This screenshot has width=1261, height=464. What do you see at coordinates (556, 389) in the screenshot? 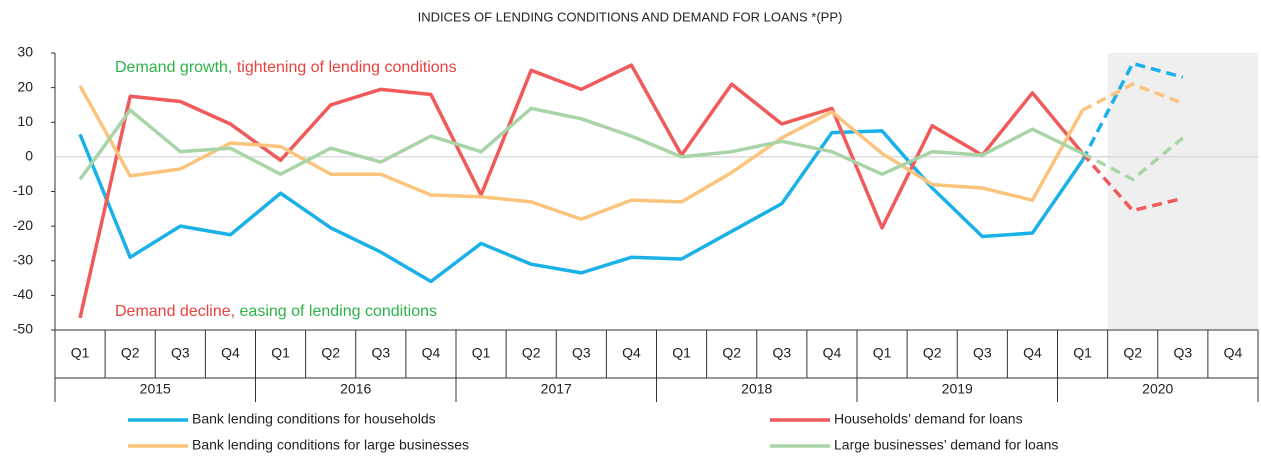
I see `group-label: 2017` at bounding box center [556, 389].